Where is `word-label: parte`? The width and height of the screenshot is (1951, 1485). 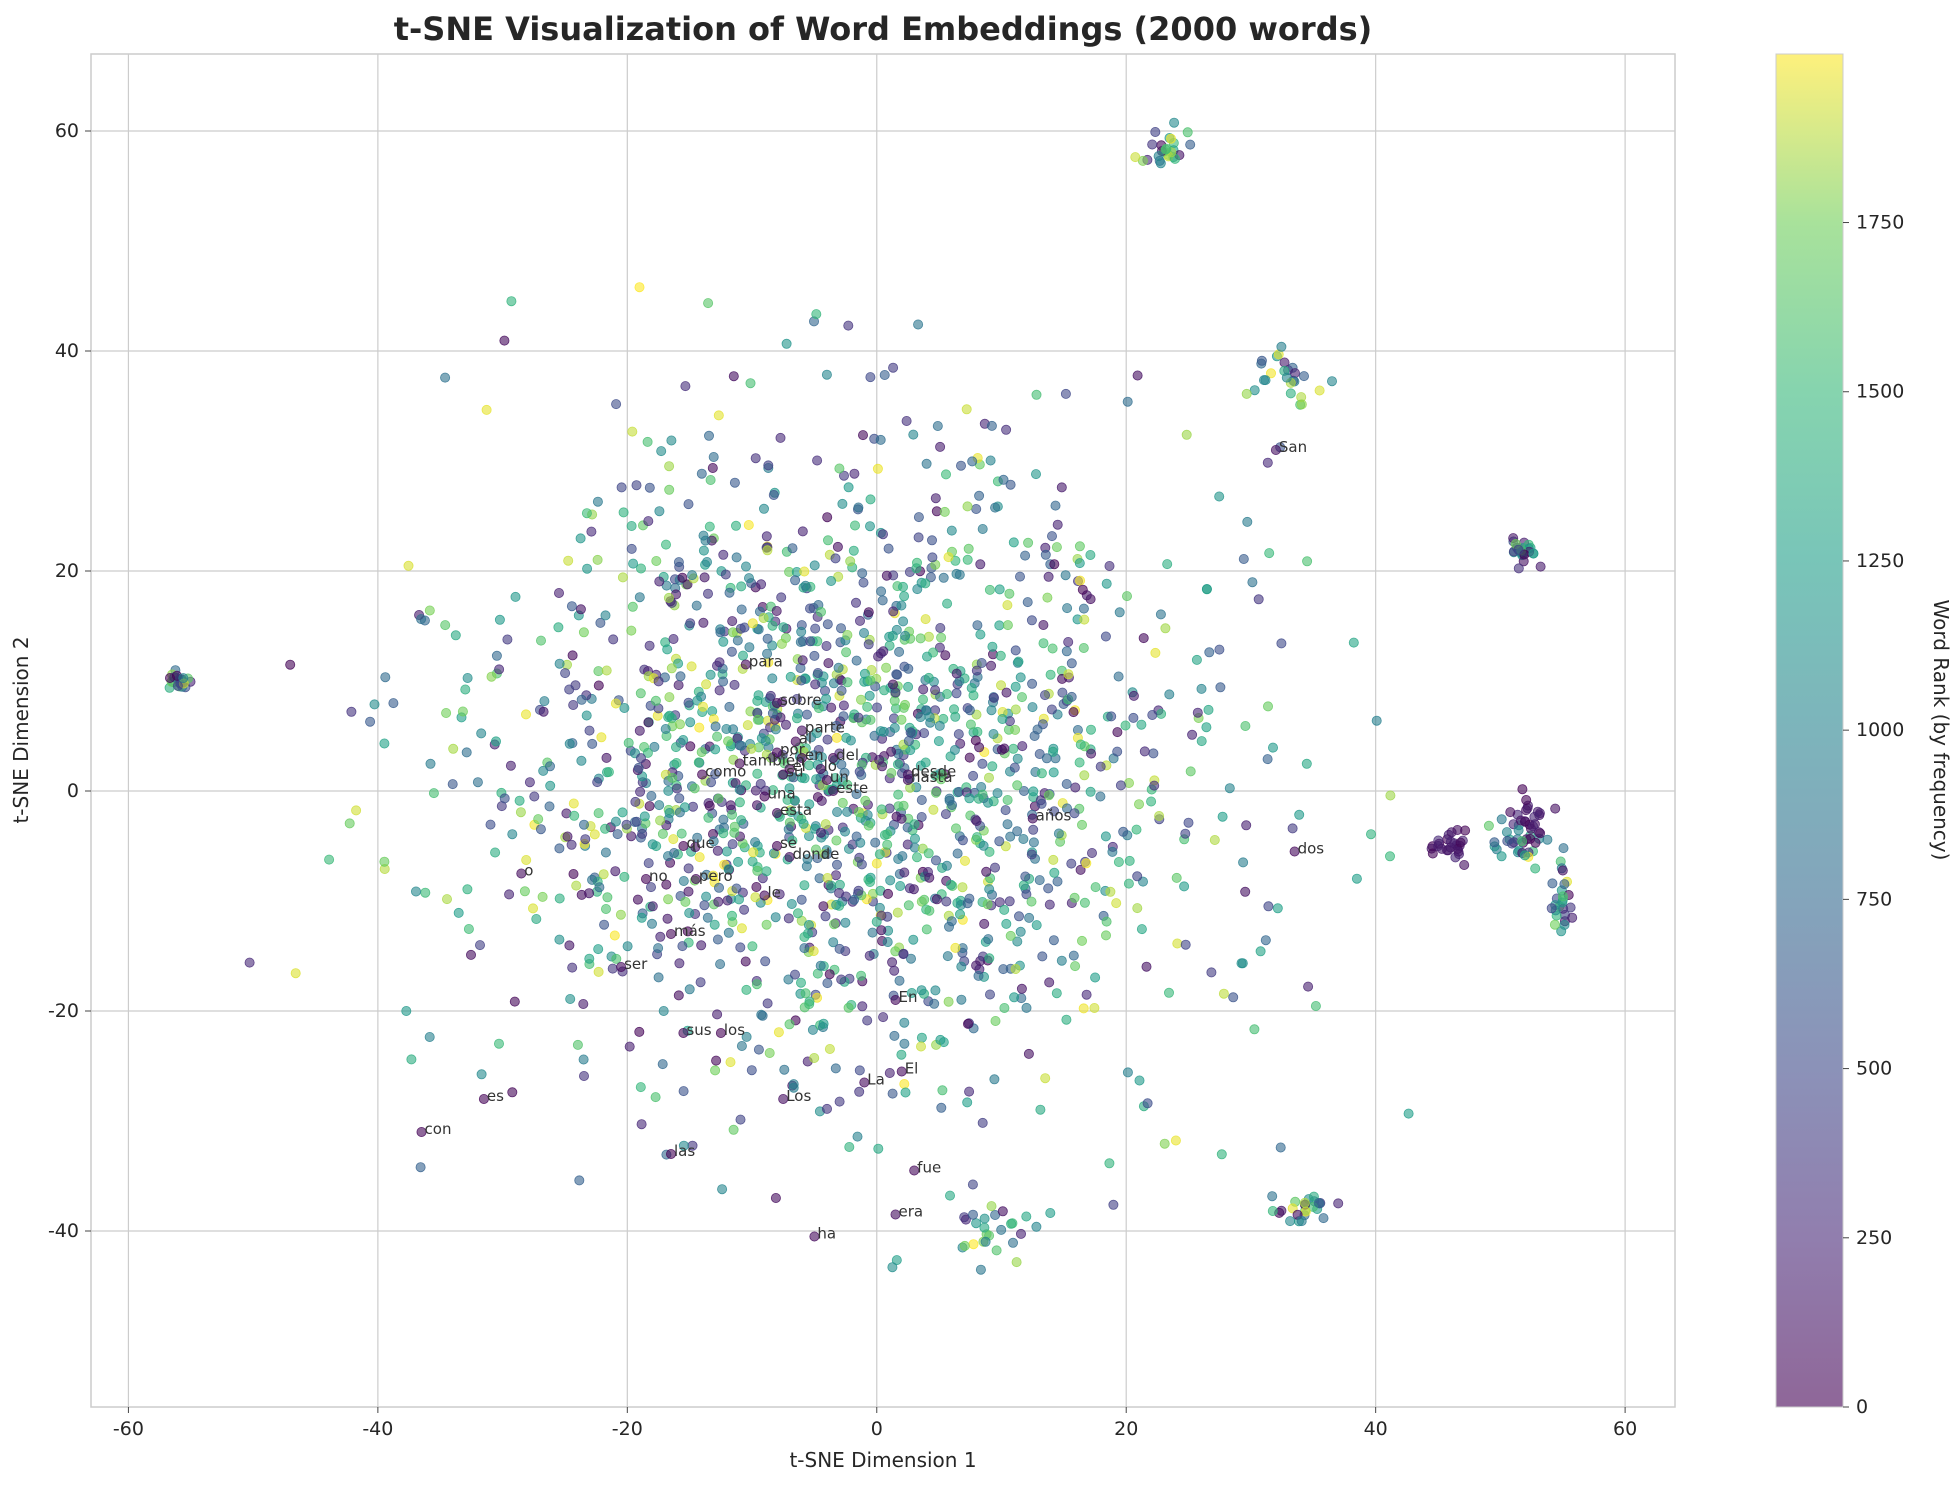
word-label: parte is located at coordinates (825, 728).